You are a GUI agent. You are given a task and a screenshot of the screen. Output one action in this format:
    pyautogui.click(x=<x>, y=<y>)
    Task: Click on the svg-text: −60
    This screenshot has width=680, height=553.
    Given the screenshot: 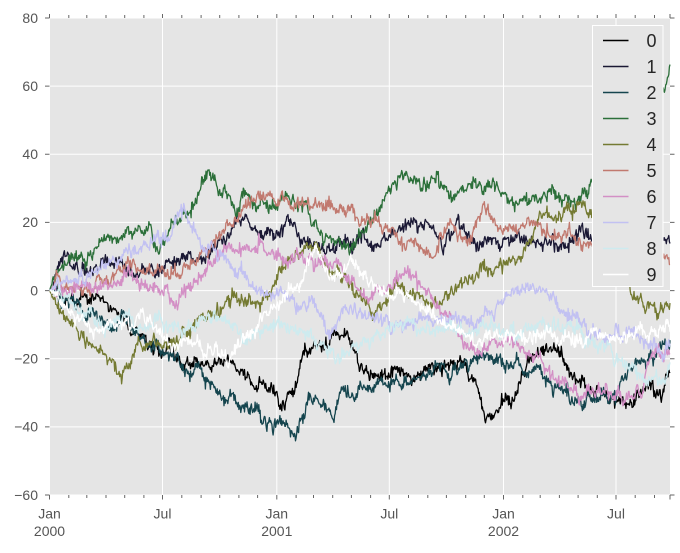 What is the action you would take?
    pyautogui.click(x=26, y=495)
    